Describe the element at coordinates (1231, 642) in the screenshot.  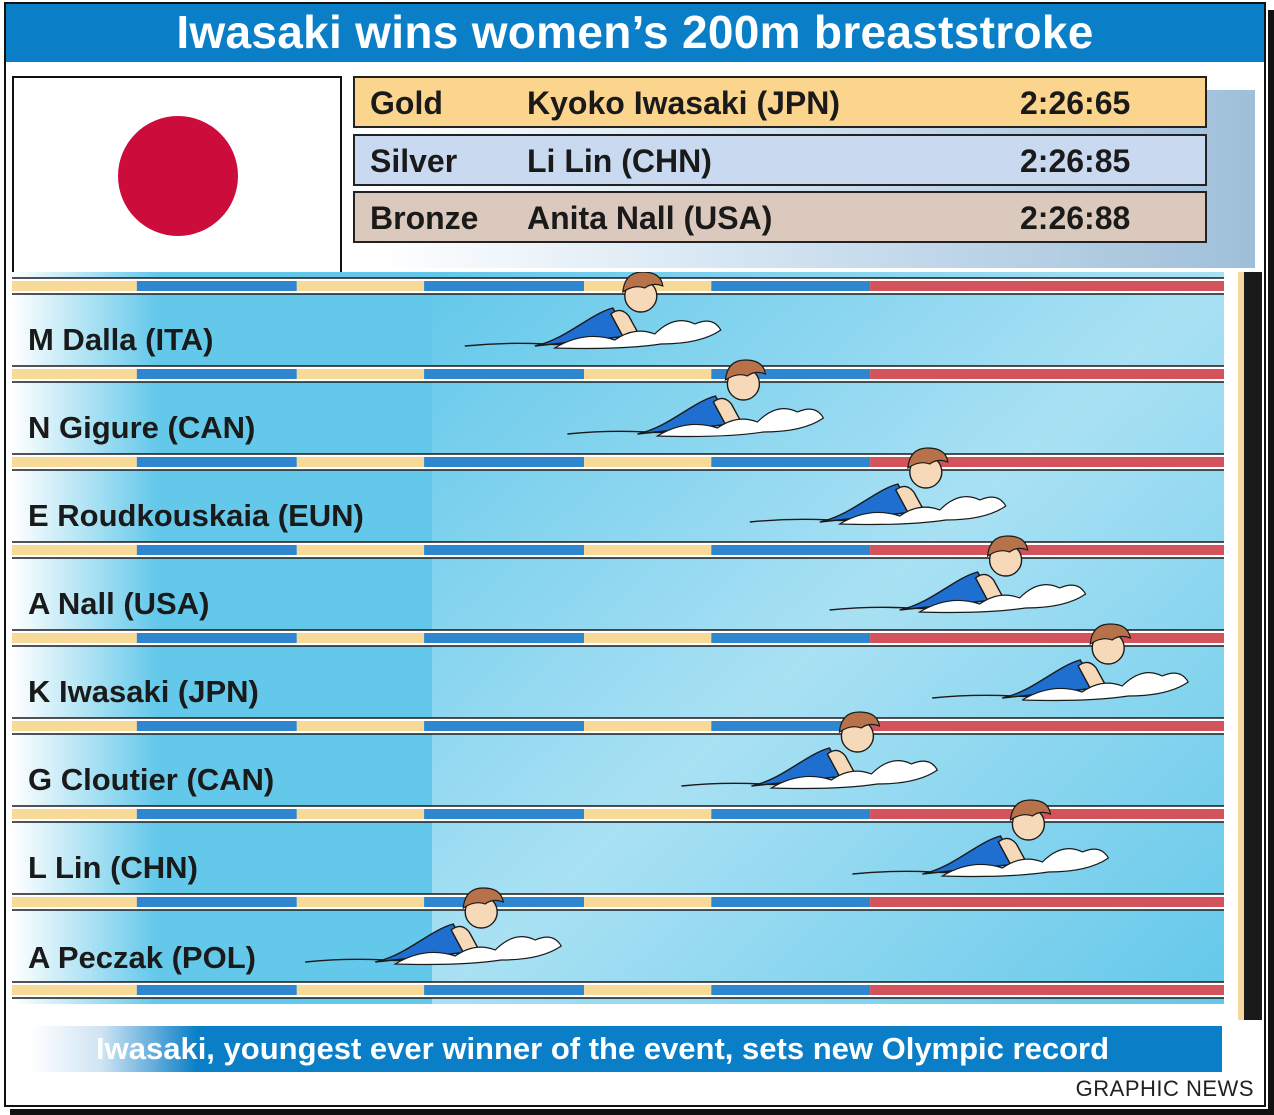
I see `pool-gutter` at that location.